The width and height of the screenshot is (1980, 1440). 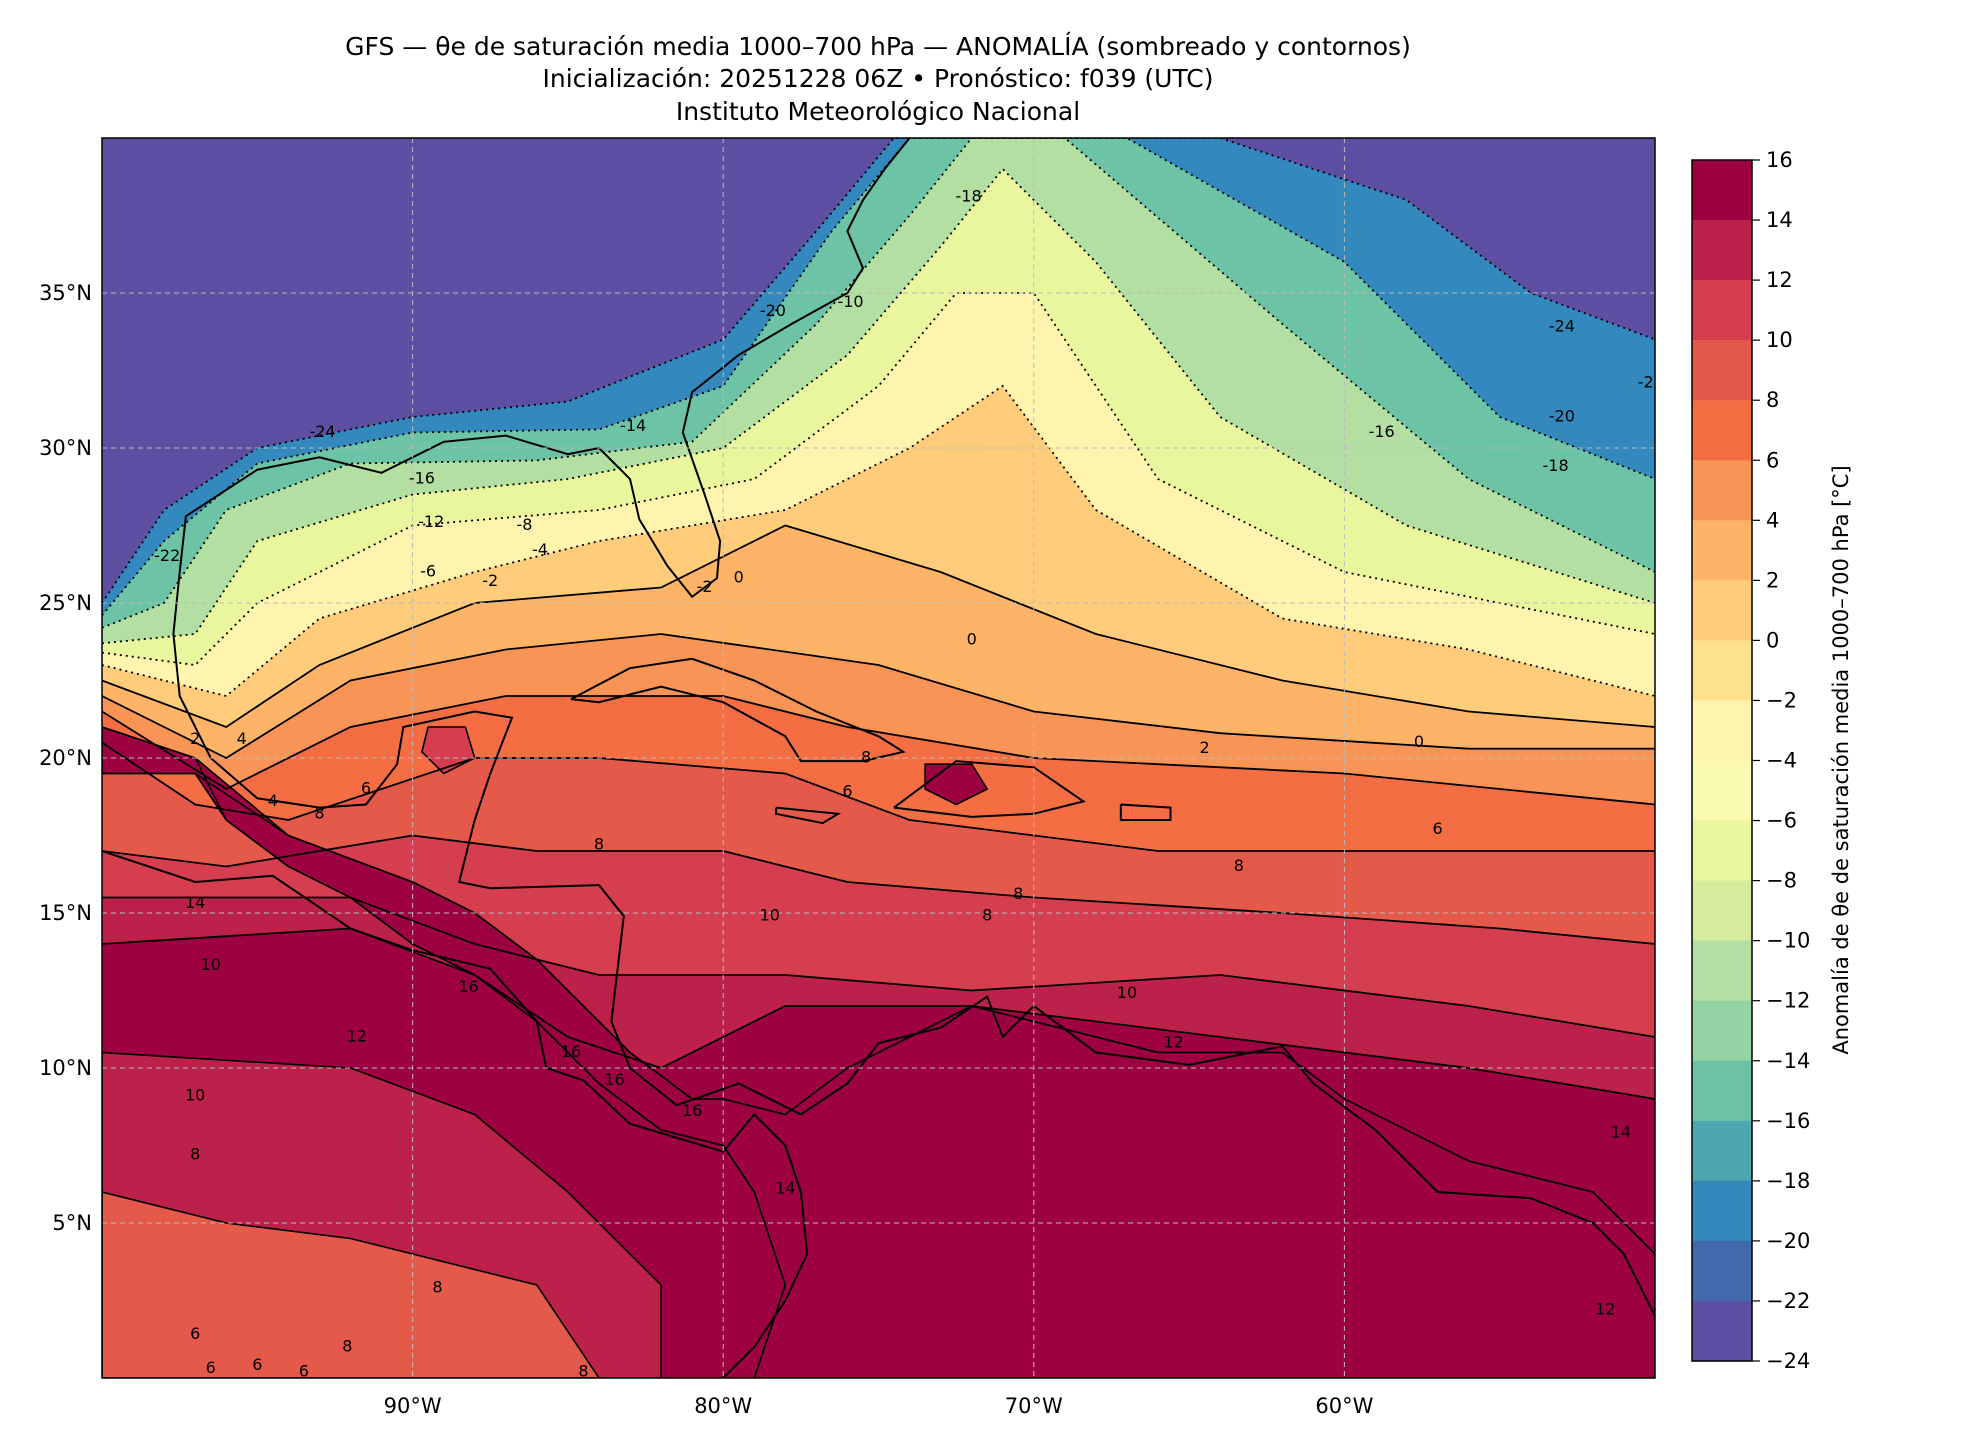 I want to click on colorbar-tick-label: −6, so click(x=1781, y=821).